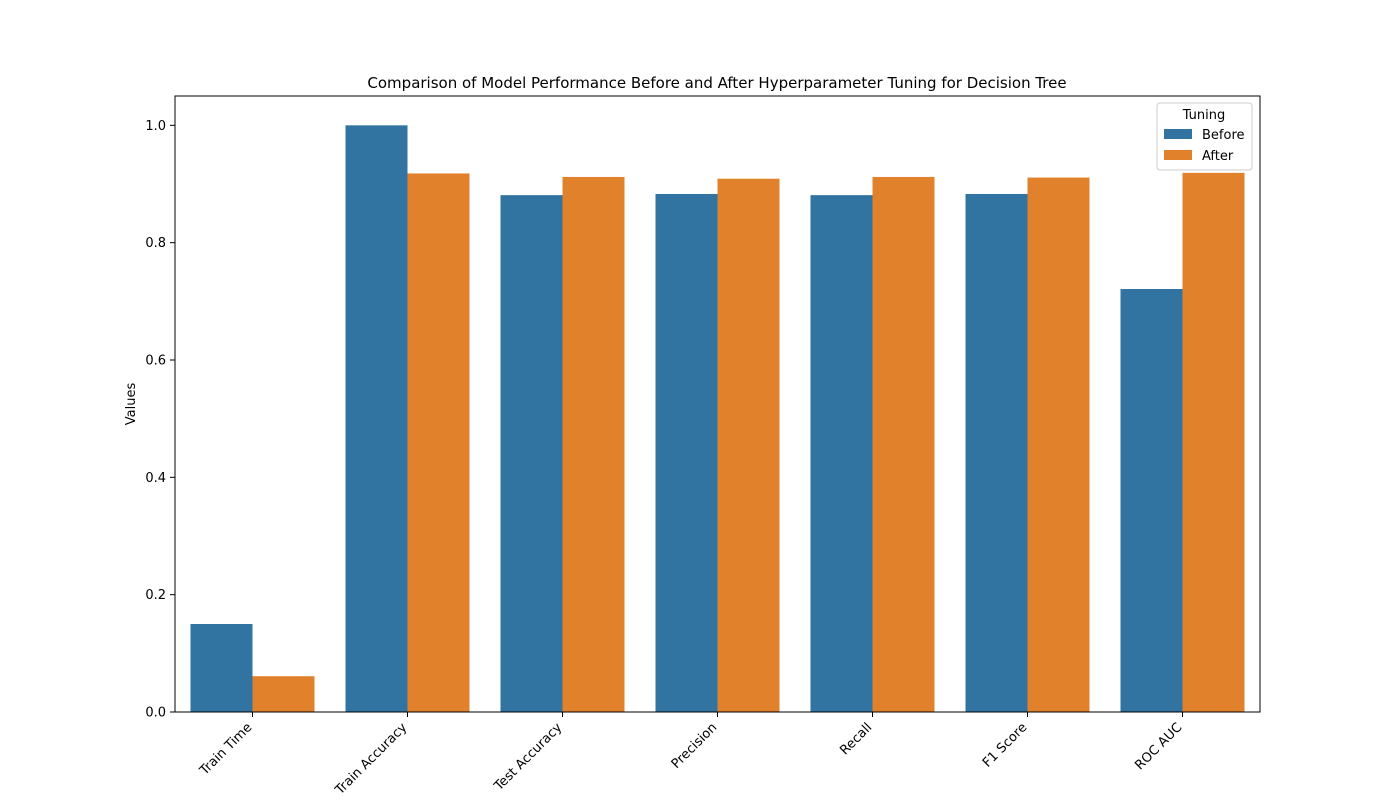 The image size is (1400, 805). I want to click on x-tick-label: Train Accuracy, so click(371, 759).